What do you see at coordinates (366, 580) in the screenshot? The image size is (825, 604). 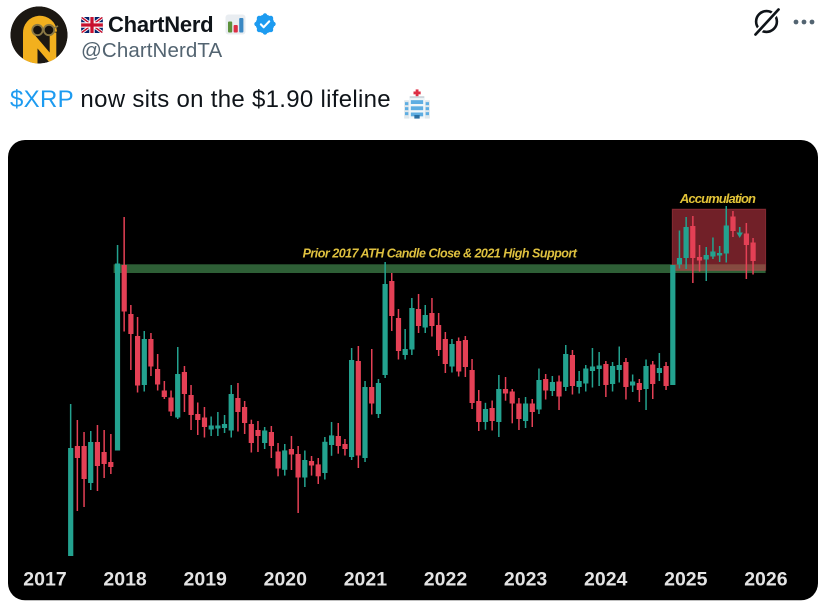 I see `svg-text: 2021` at bounding box center [366, 580].